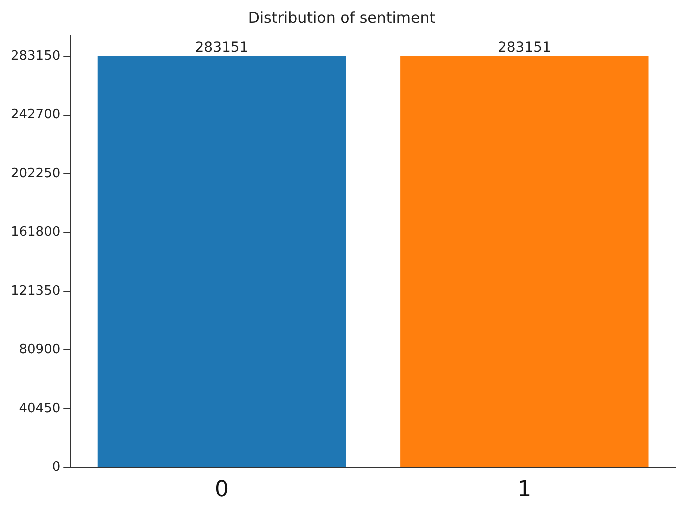 The image size is (678, 511). What do you see at coordinates (40, 350) in the screenshot?
I see `y-tick-label: 80900` at bounding box center [40, 350].